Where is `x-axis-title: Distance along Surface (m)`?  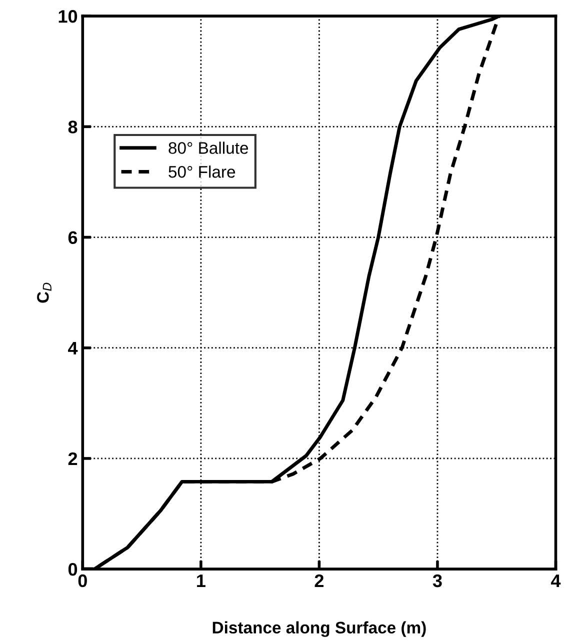 x-axis-title: Distance along Surface (m) is located at coordinates (319, 629).